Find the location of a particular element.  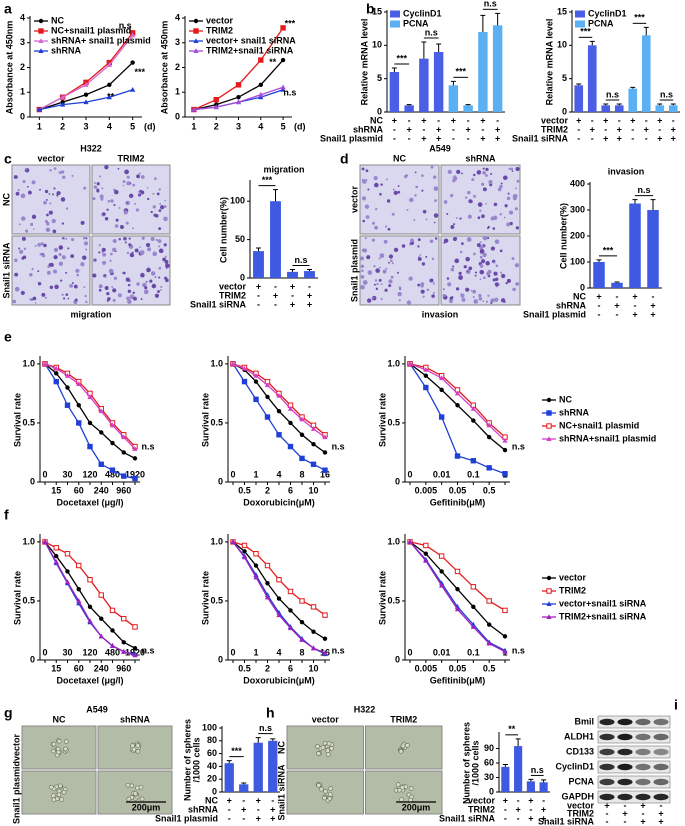

cell-line: A549 is located at coordinates (97, 709).